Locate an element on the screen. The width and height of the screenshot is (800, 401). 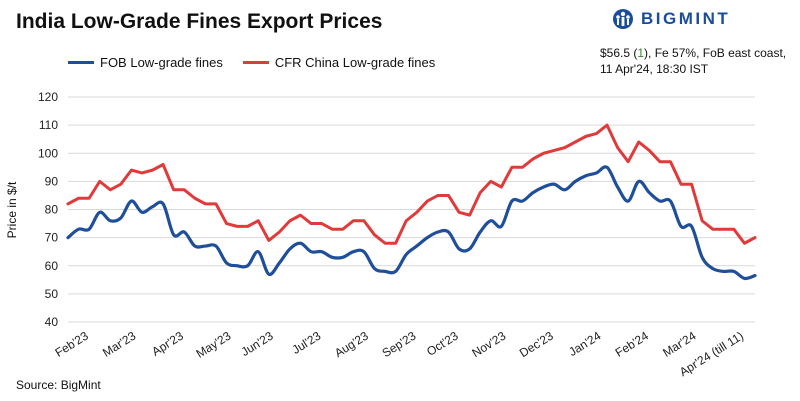
y-tick-label-90: 90 is located at coordinates (52, 181).